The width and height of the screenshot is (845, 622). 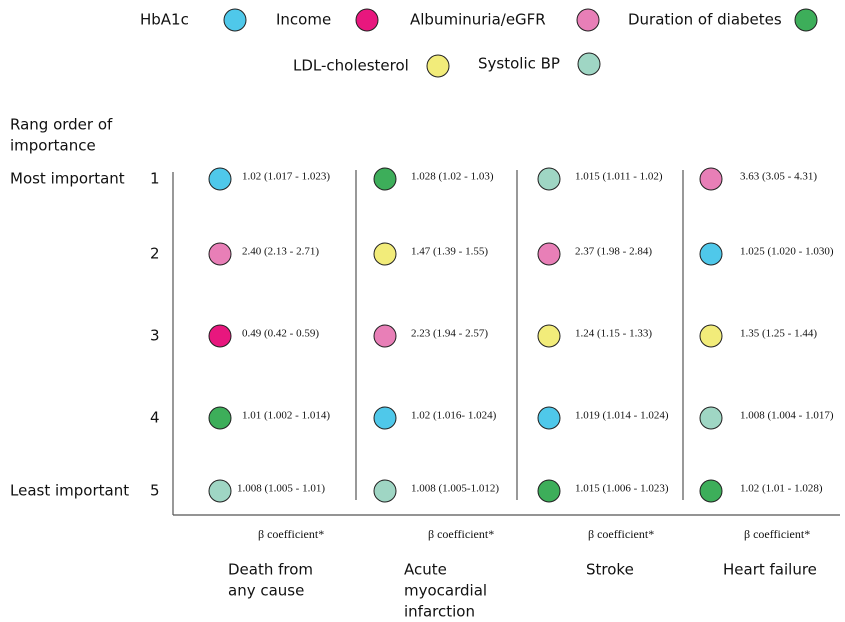 What do you see at coordinates (155, 179) in the screenshot?
I see `rank-number: 1` at bounding box center [155, 179].